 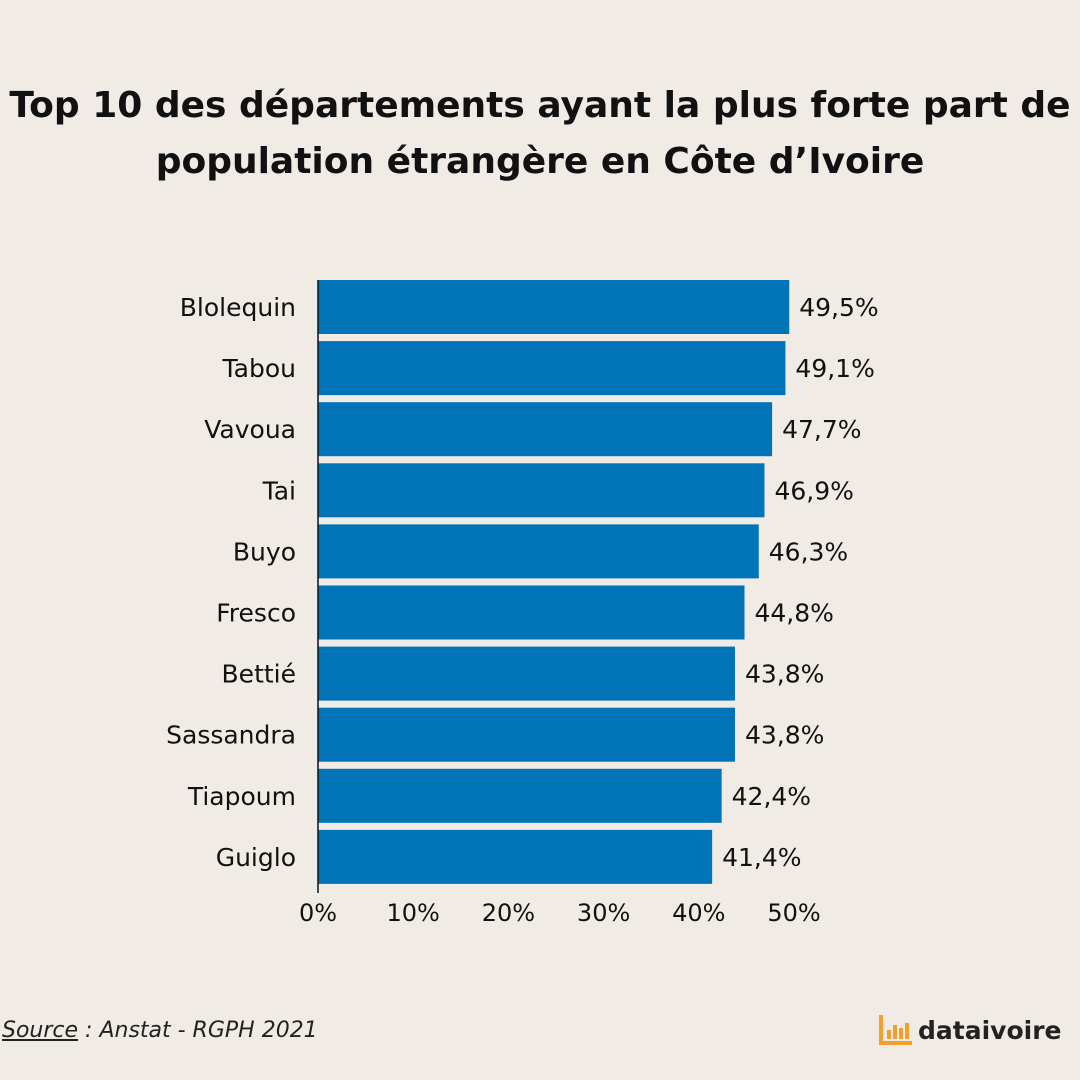 What do you see at coordinates (198, 1030) in the screenshot?
I see `source-text: : Anstat - RGPH 2021` at bounding box center [198, 1030].